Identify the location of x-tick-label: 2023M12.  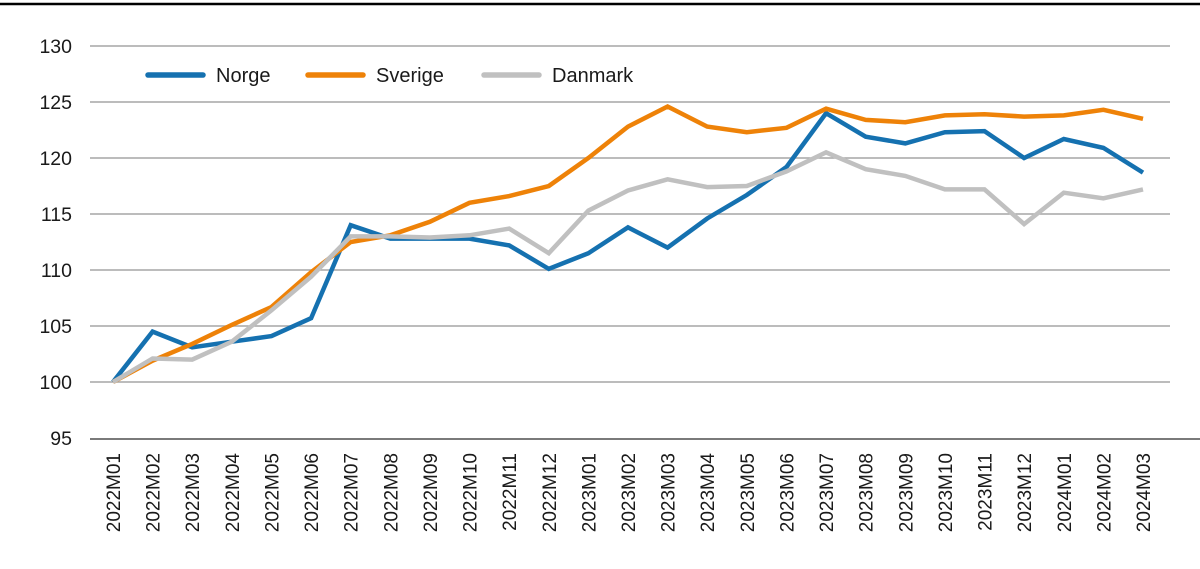
(1025, 492).